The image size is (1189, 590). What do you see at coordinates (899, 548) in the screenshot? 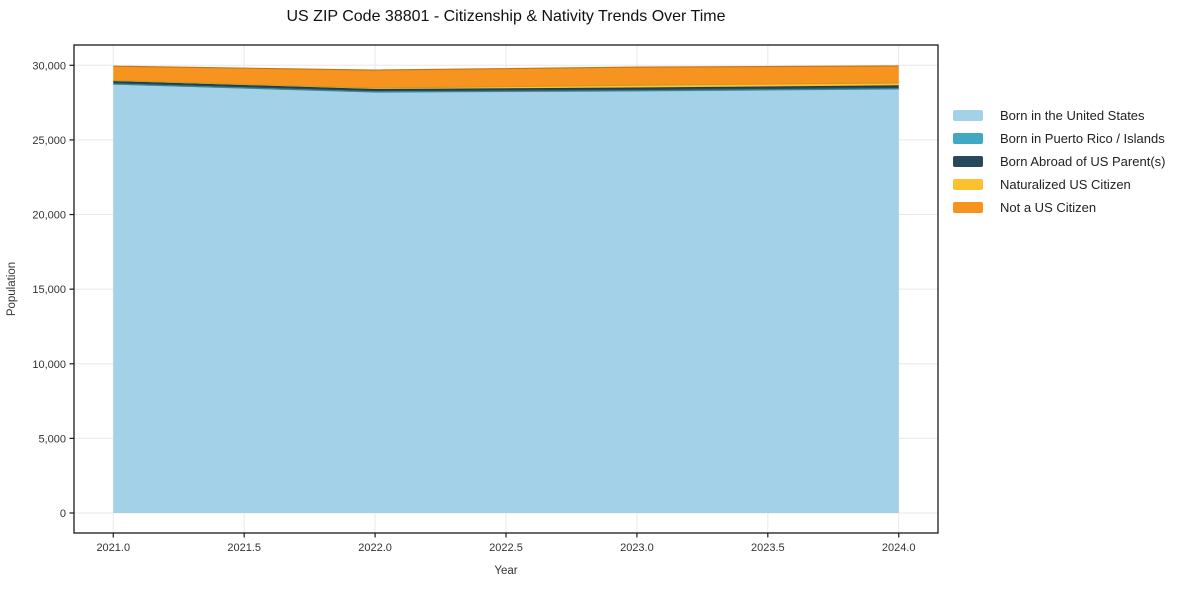
I see `x-tick-label: 2024.0` at bounding box center [899, 548].